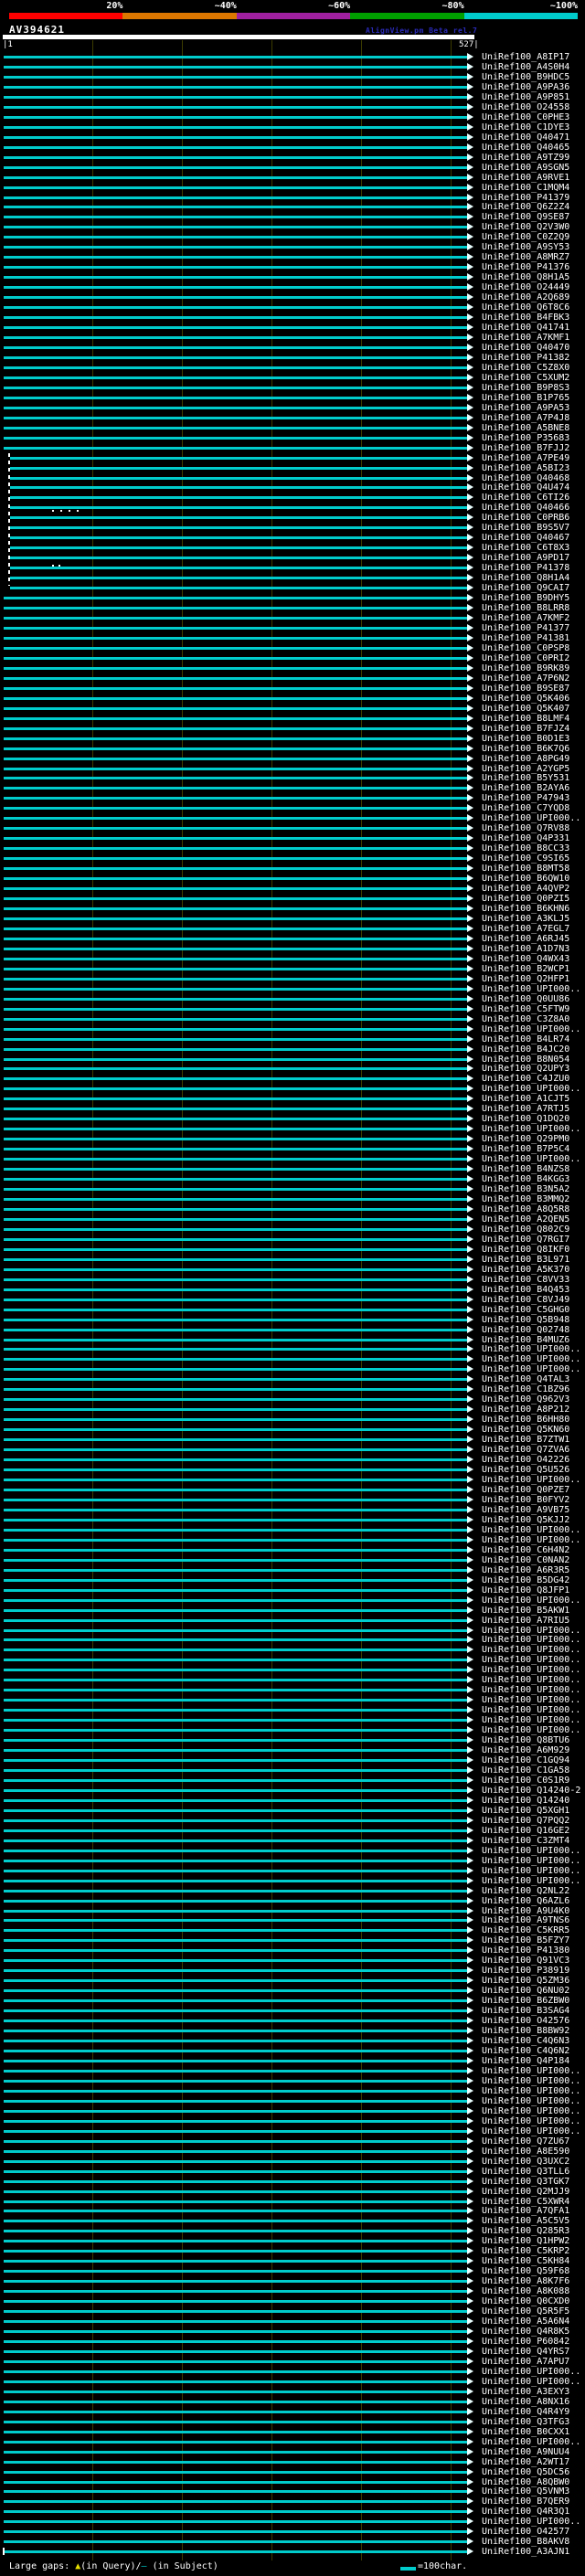  I want to click on subject-label: UniRef100_Q3TFG3, so click(526, 2421).